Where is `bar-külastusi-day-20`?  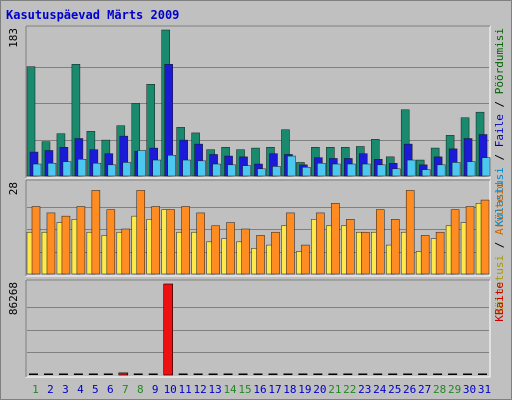 bar-külastusi-day-20 is located at coordinates (321, 169).